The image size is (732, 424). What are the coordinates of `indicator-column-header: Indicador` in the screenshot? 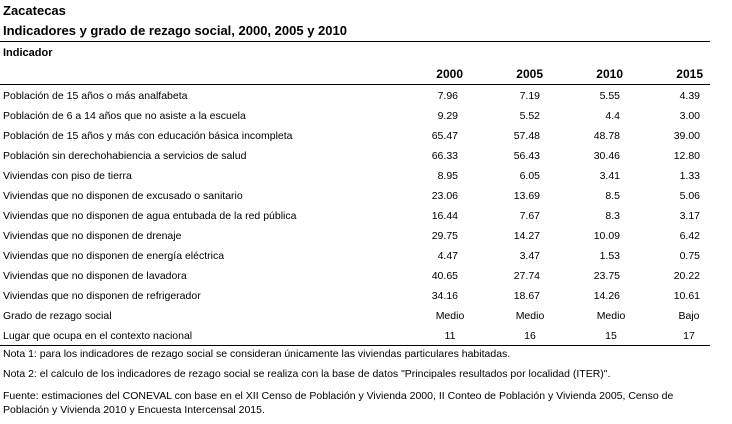 It's located at (28, 53).